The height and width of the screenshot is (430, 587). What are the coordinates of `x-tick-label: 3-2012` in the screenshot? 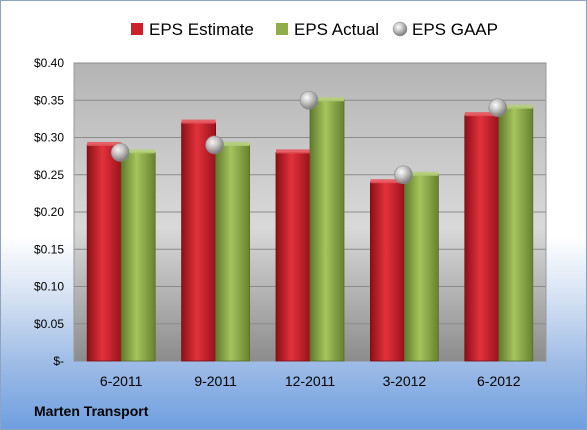 It's located at (405, 381).